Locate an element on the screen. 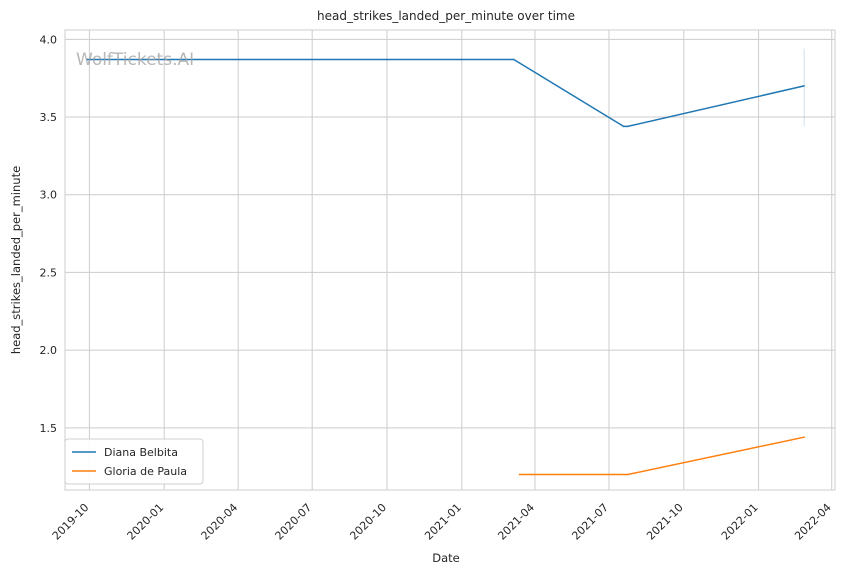 This screenshot has height=575, width=866. x-tick-label: 2022-04 is located at coordinates (813, 522).